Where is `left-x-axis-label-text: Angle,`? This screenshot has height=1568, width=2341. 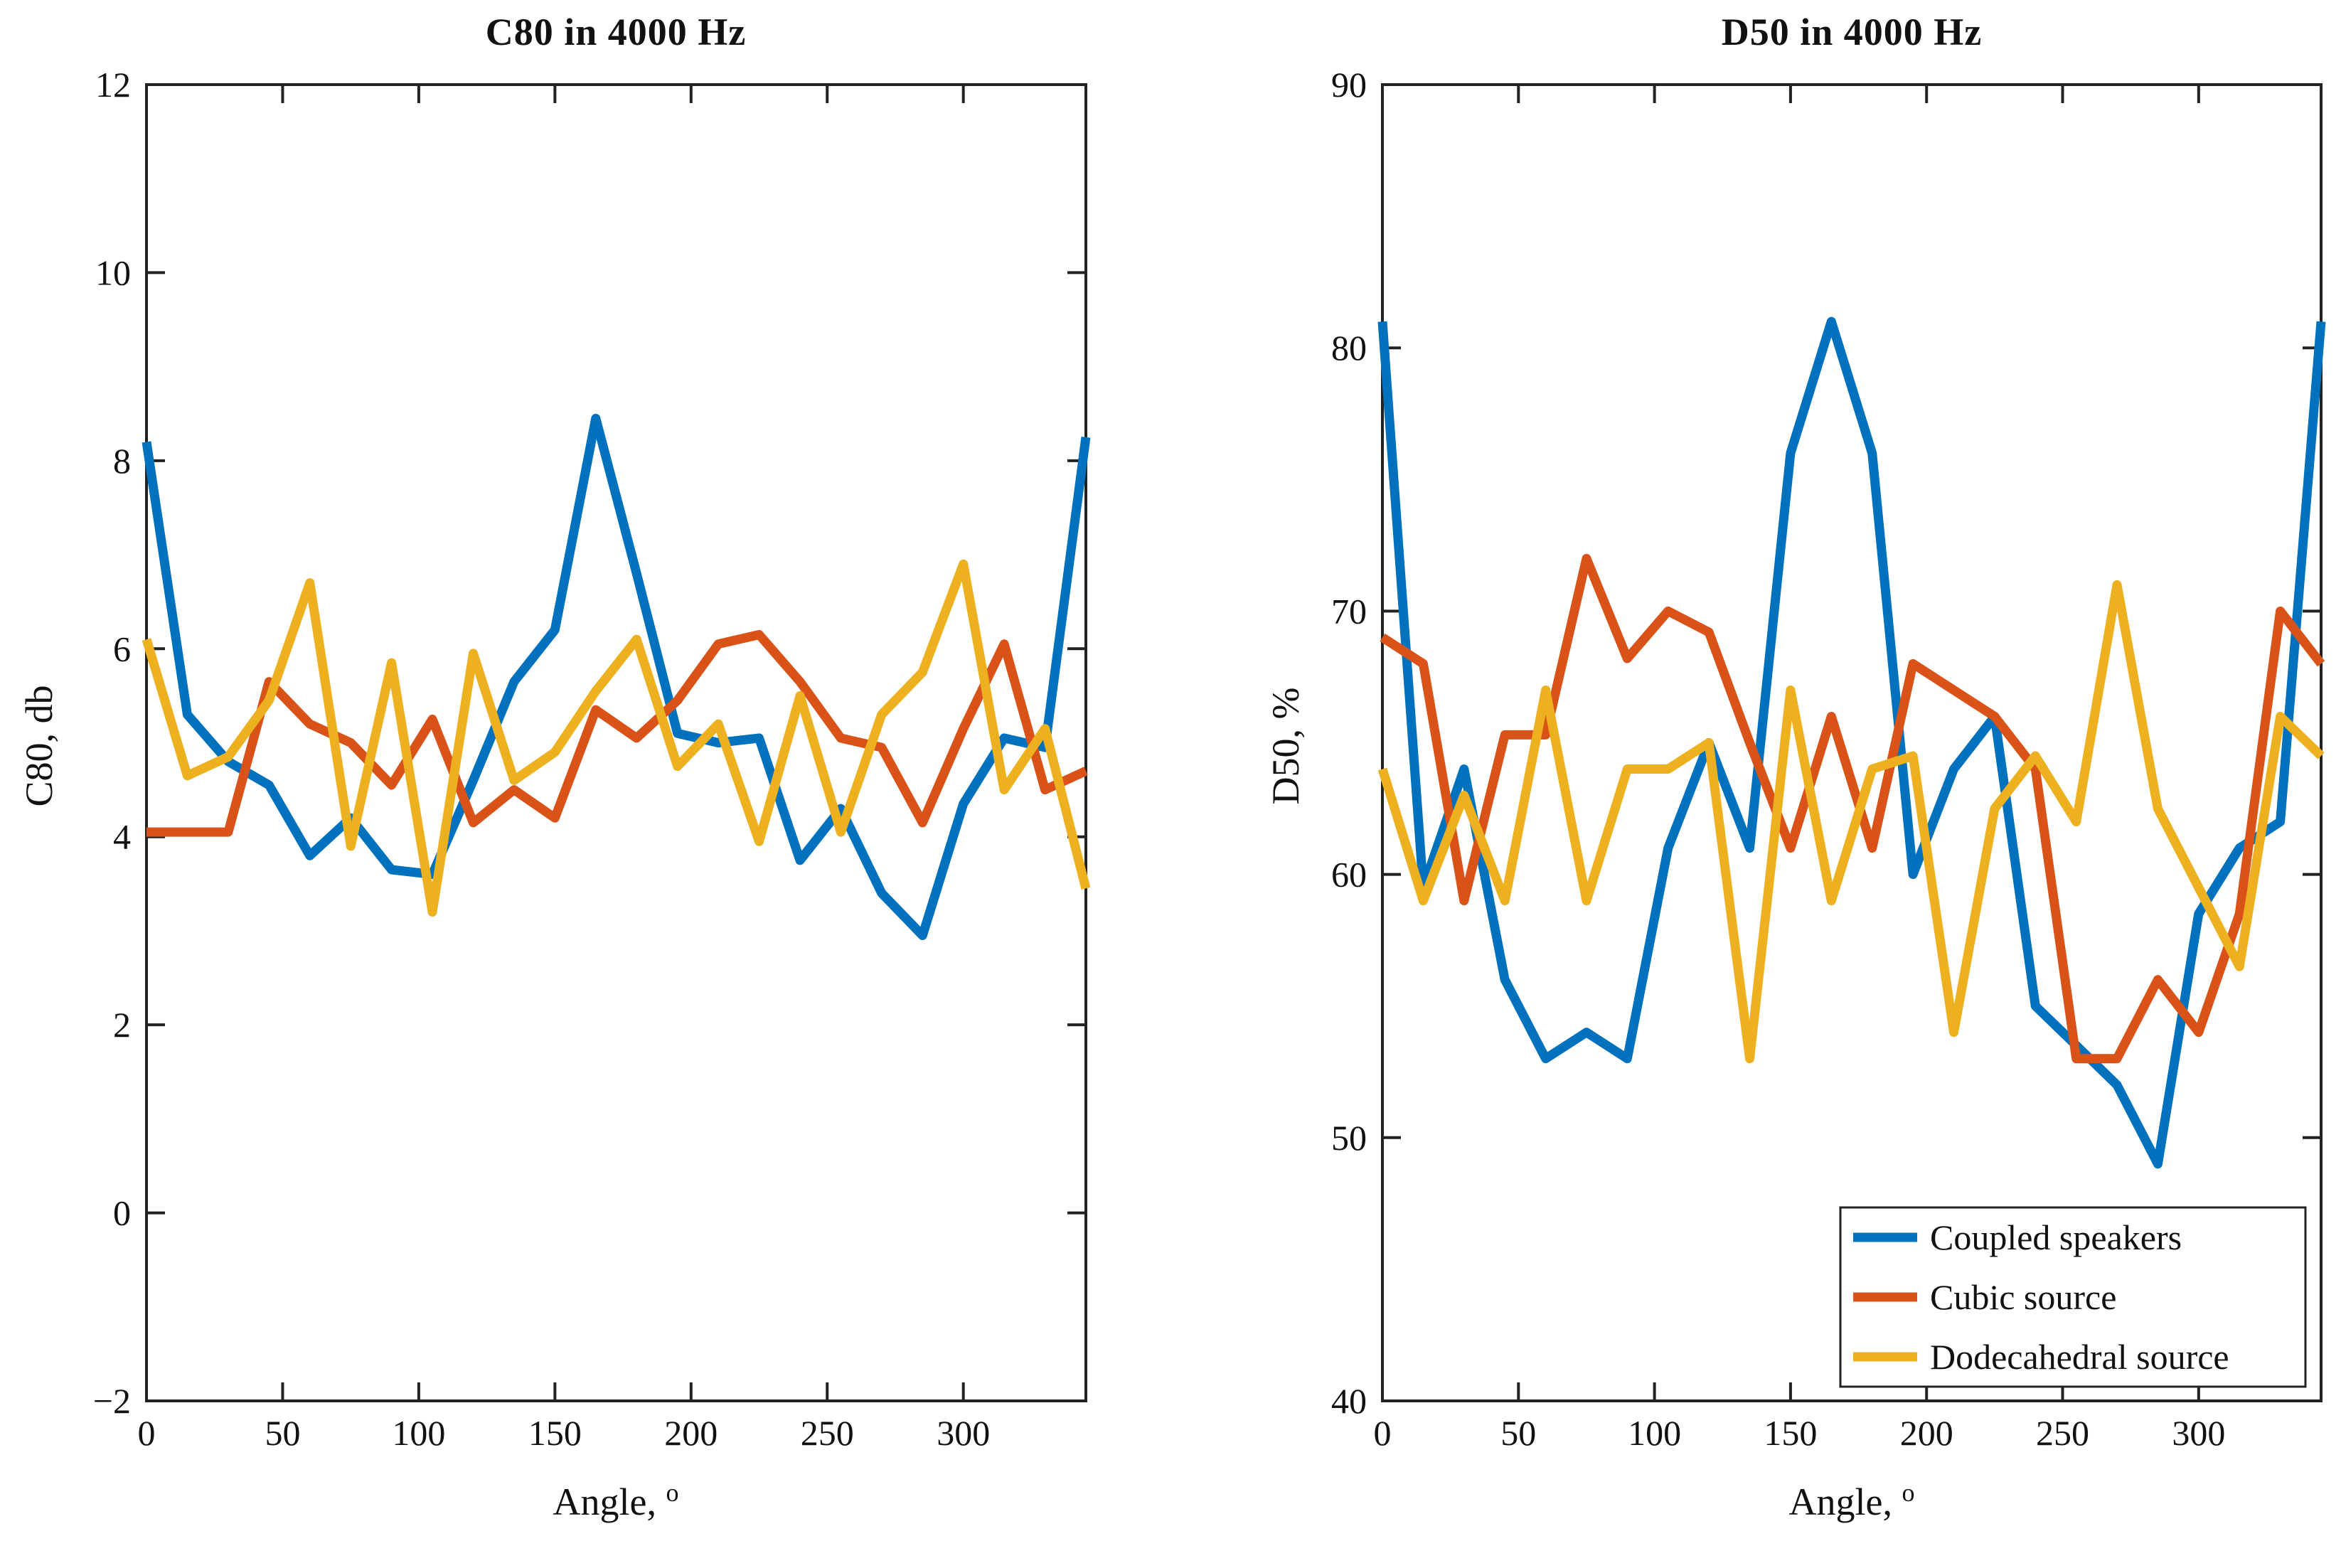
left-x-axis-label-text: Angle, is located at coordinates (604, 1502).